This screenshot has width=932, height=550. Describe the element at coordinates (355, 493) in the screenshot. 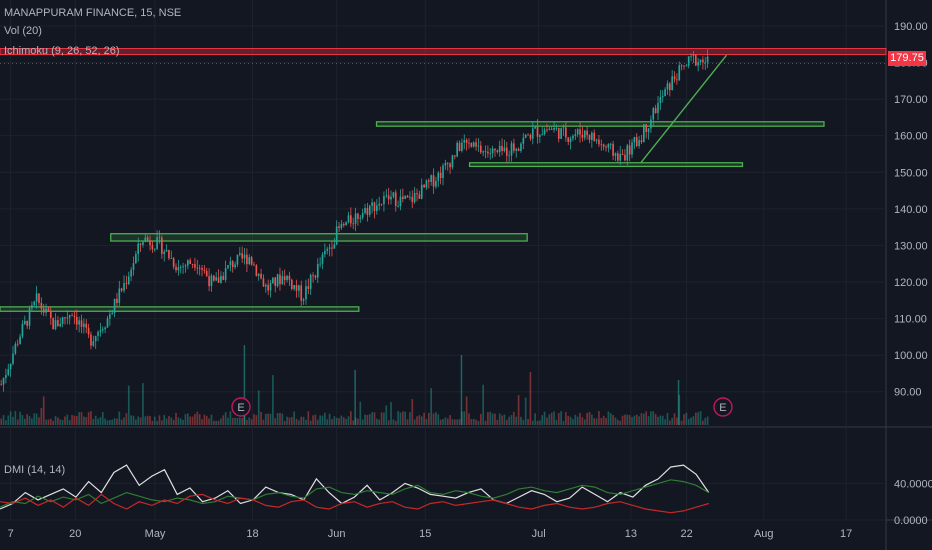

I see `di-plus-line` at that location.